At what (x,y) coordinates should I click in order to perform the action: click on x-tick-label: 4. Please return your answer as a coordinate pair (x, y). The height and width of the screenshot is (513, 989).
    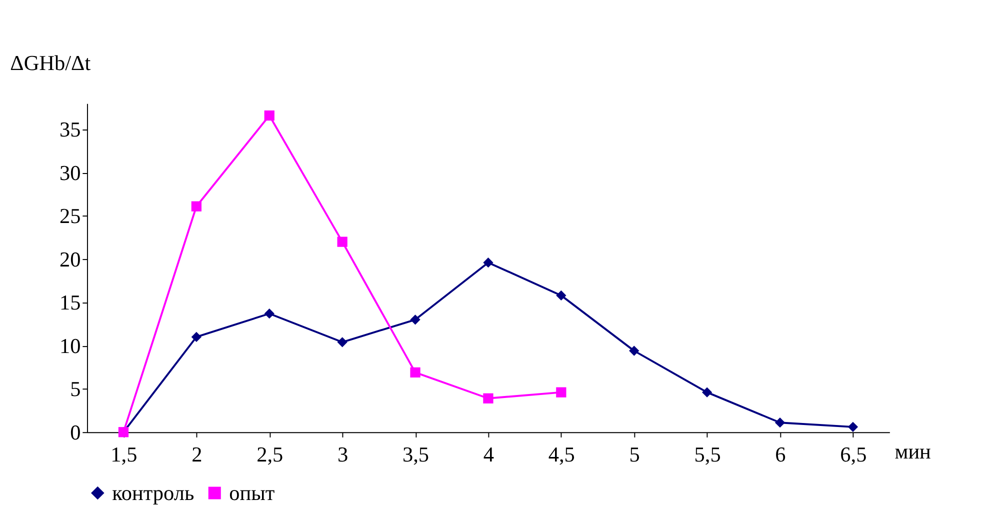
    Looking at the image, I should click on (488, 454).